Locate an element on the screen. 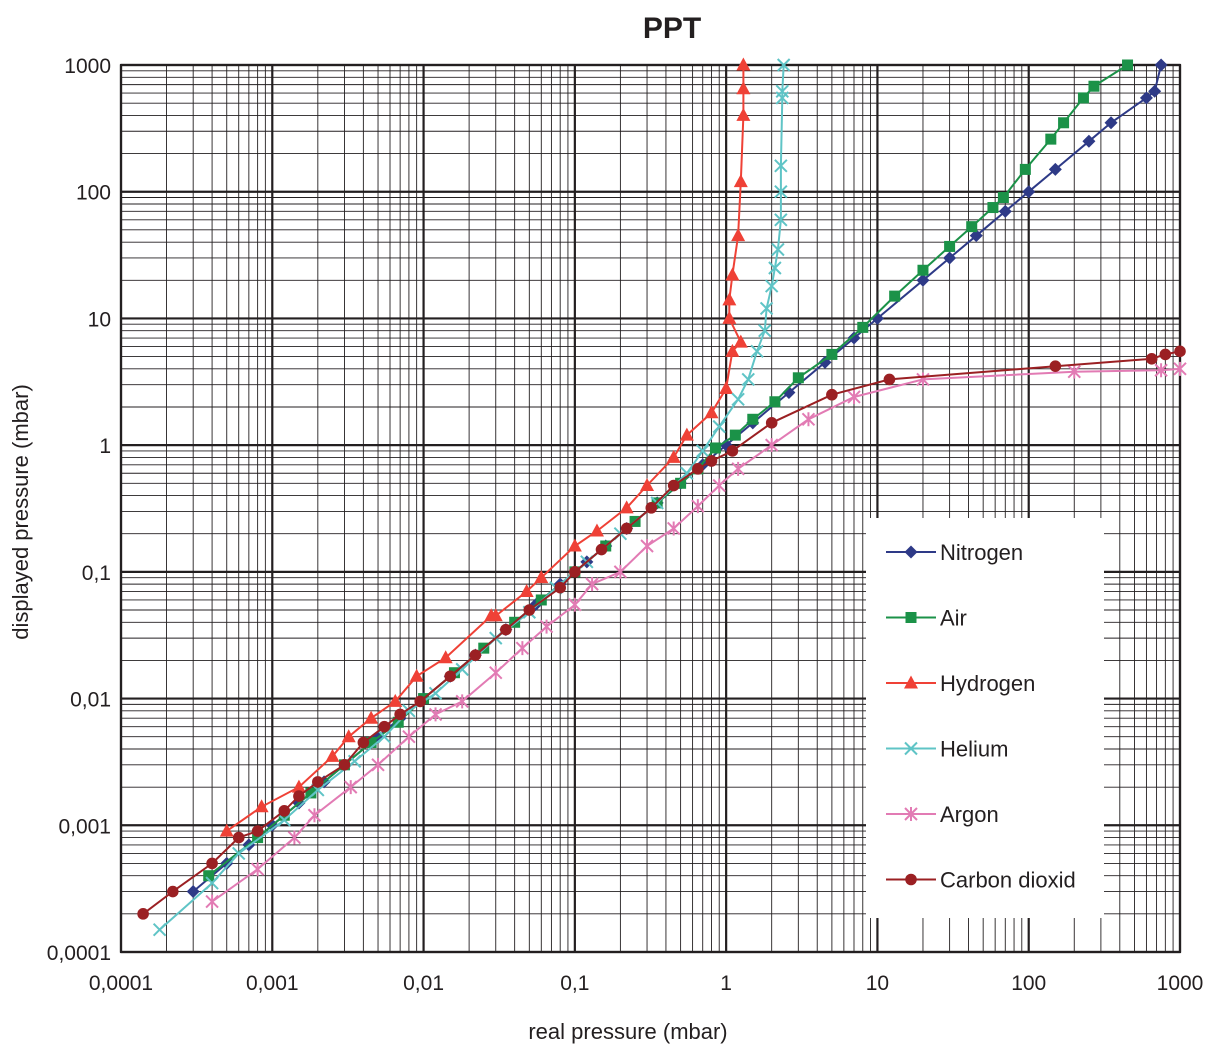 This screenshot has width=1215, height=1055. legend-item: Hydrogen is located at coordinates (960, 683).